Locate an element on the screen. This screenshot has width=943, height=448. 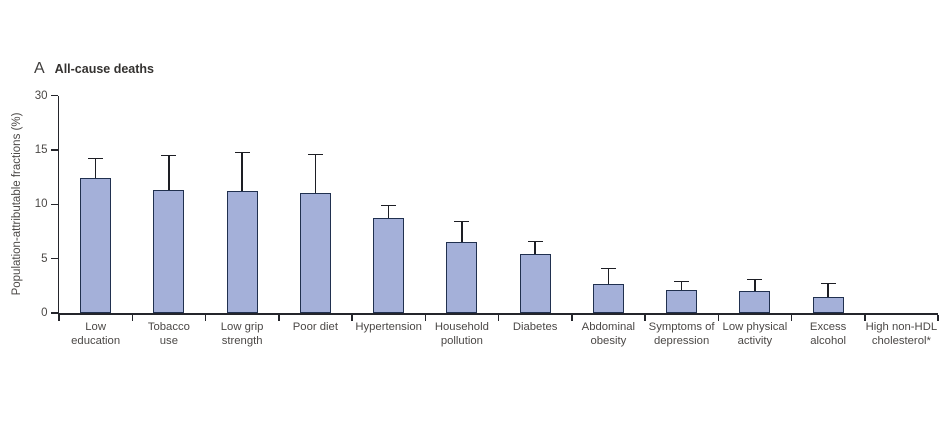
category-label-line: use is located at coordinates (168, 341).